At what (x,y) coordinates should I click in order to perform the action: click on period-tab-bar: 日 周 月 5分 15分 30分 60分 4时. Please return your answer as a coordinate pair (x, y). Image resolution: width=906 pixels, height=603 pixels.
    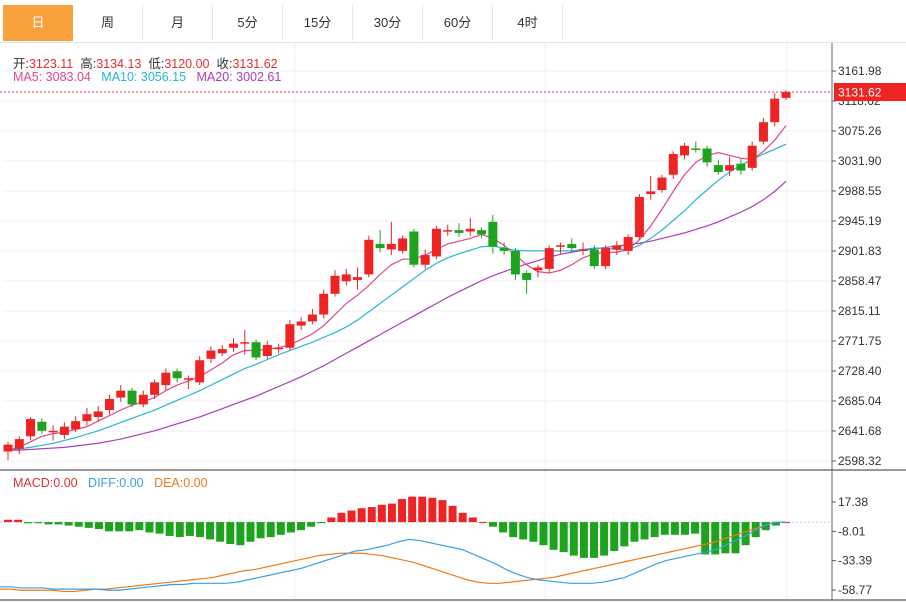
    Looking at the image, I should click on (453, 21).